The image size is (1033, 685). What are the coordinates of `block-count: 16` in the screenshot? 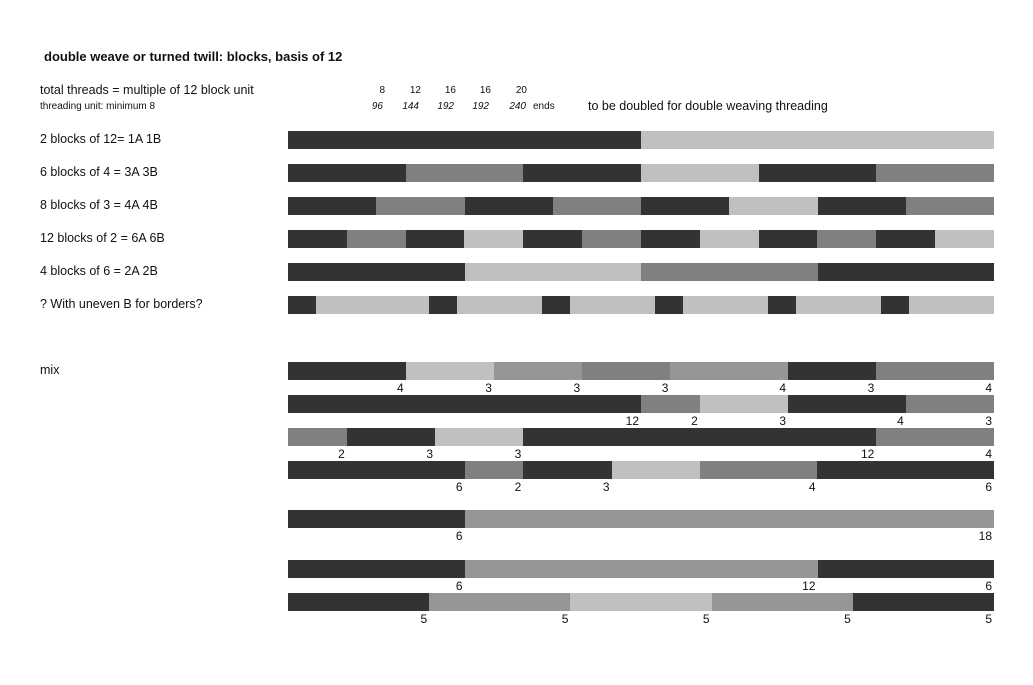 It's located at (485, 90).